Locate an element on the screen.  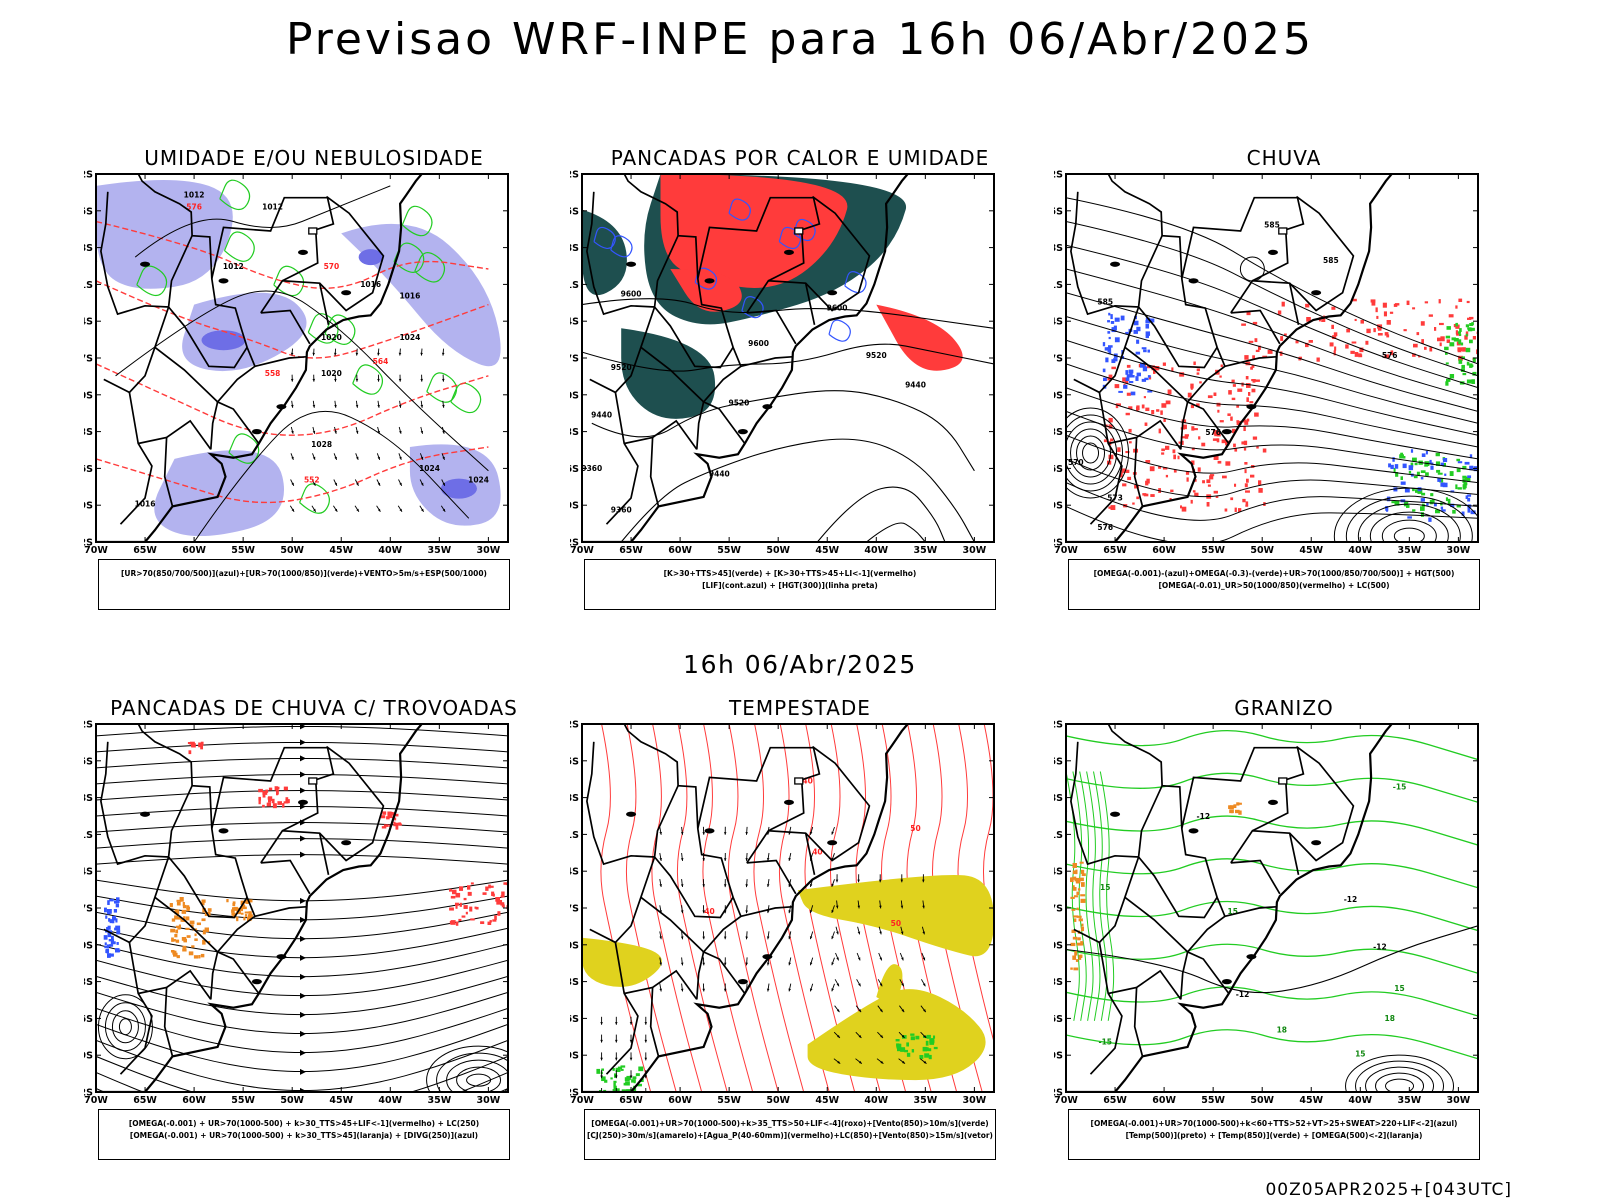
coastline is located at coordinates (745, 908).